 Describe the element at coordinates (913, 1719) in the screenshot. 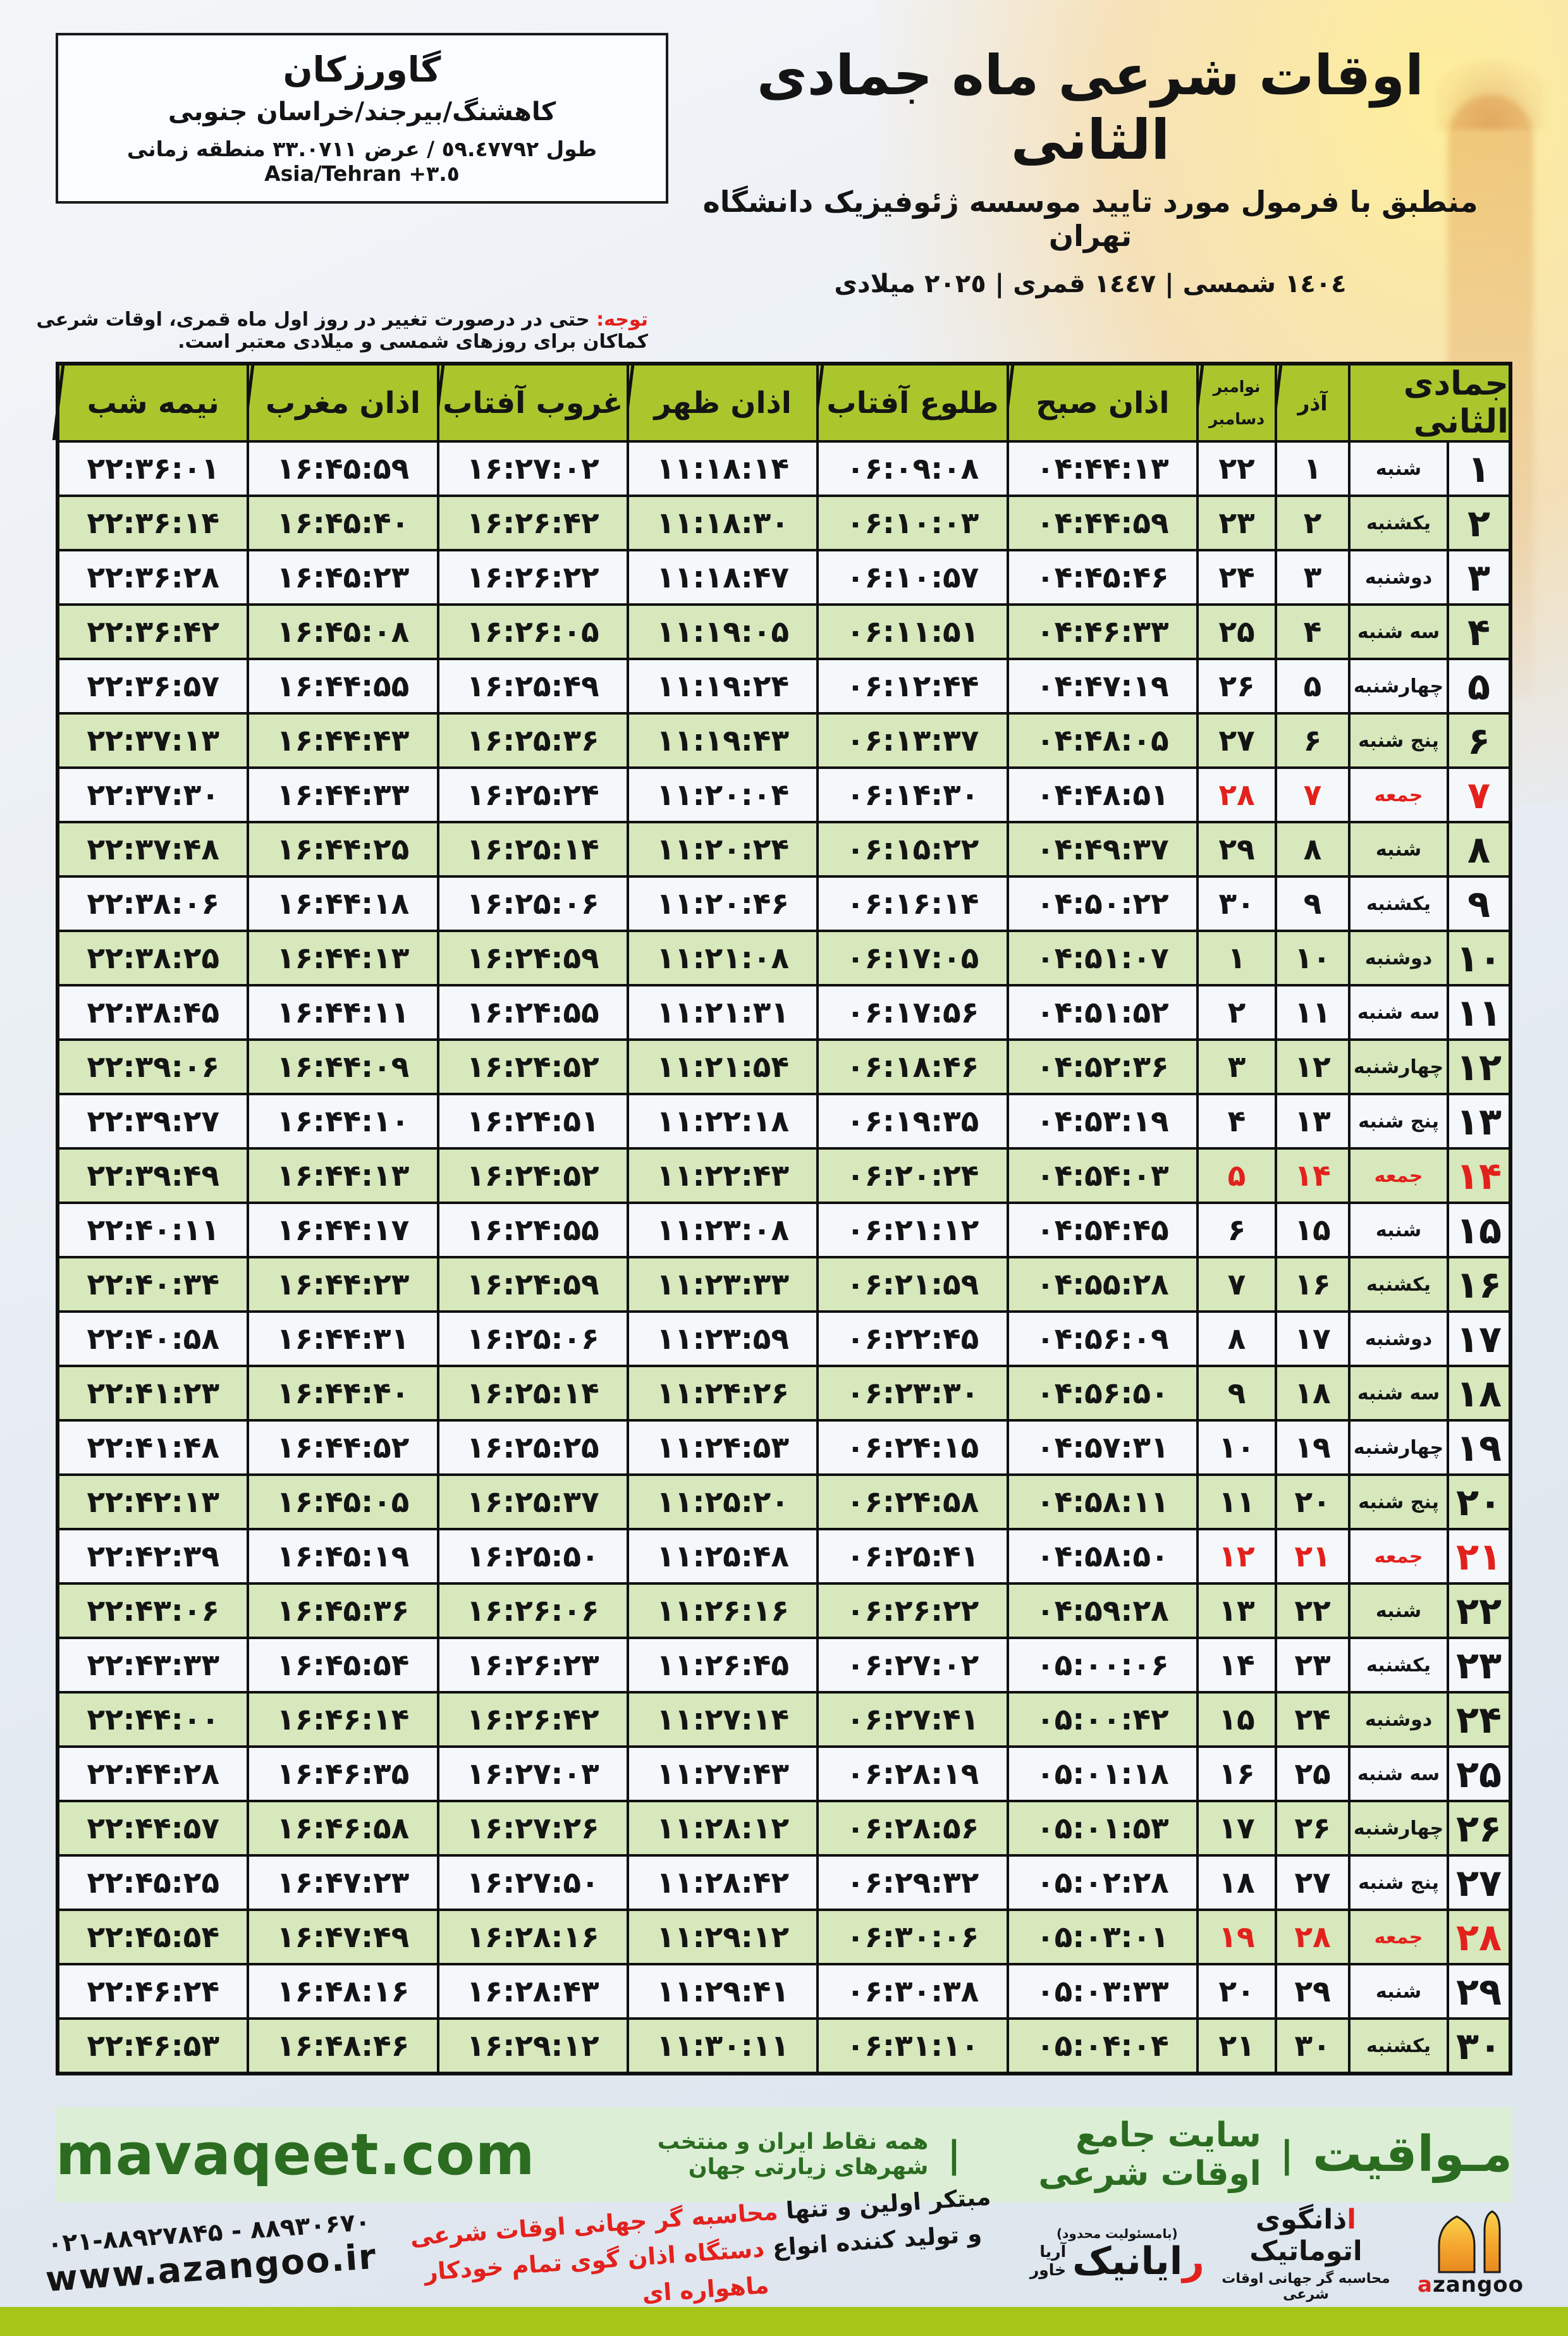

I see `sunrise-cell: ۰۶:۲۷:۴۱` at that location.